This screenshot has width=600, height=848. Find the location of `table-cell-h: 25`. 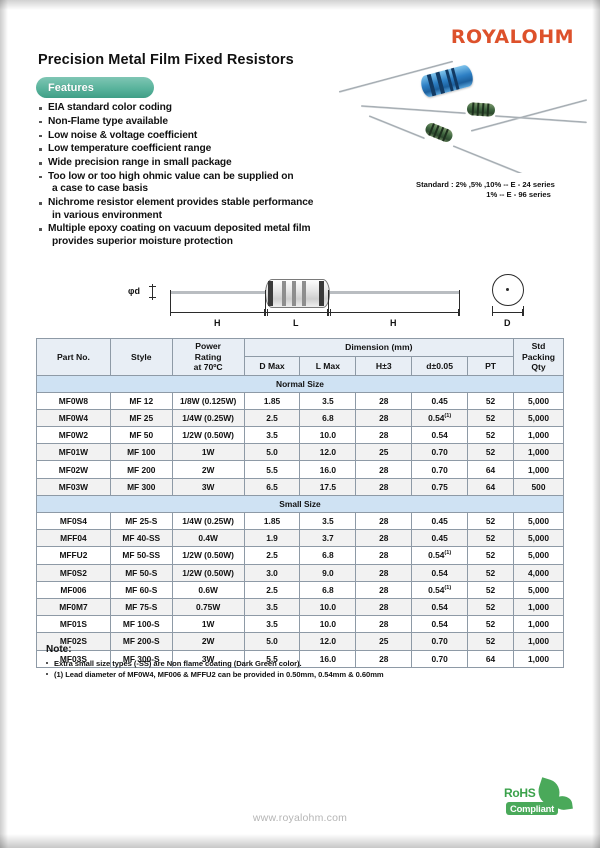

table-cell-h: 25 is located at coordinates (384, 641).